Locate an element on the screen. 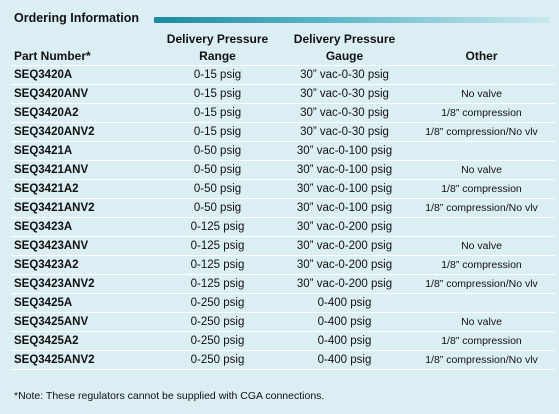  table-row: SEQ3423A 0-125 psig 30” vac-0-200 psig is located at coordinates (283, 227).